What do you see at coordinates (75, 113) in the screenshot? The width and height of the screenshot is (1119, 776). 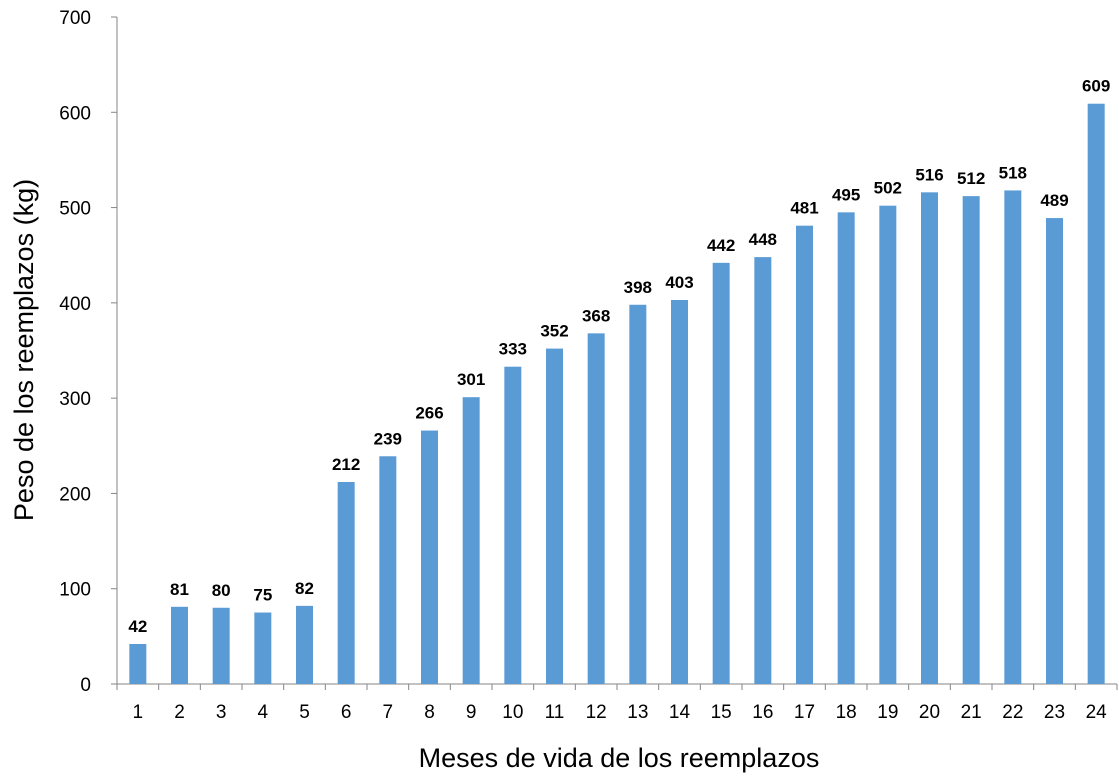 I see `y-tick-label: 600` at bounding box center [75, 113].